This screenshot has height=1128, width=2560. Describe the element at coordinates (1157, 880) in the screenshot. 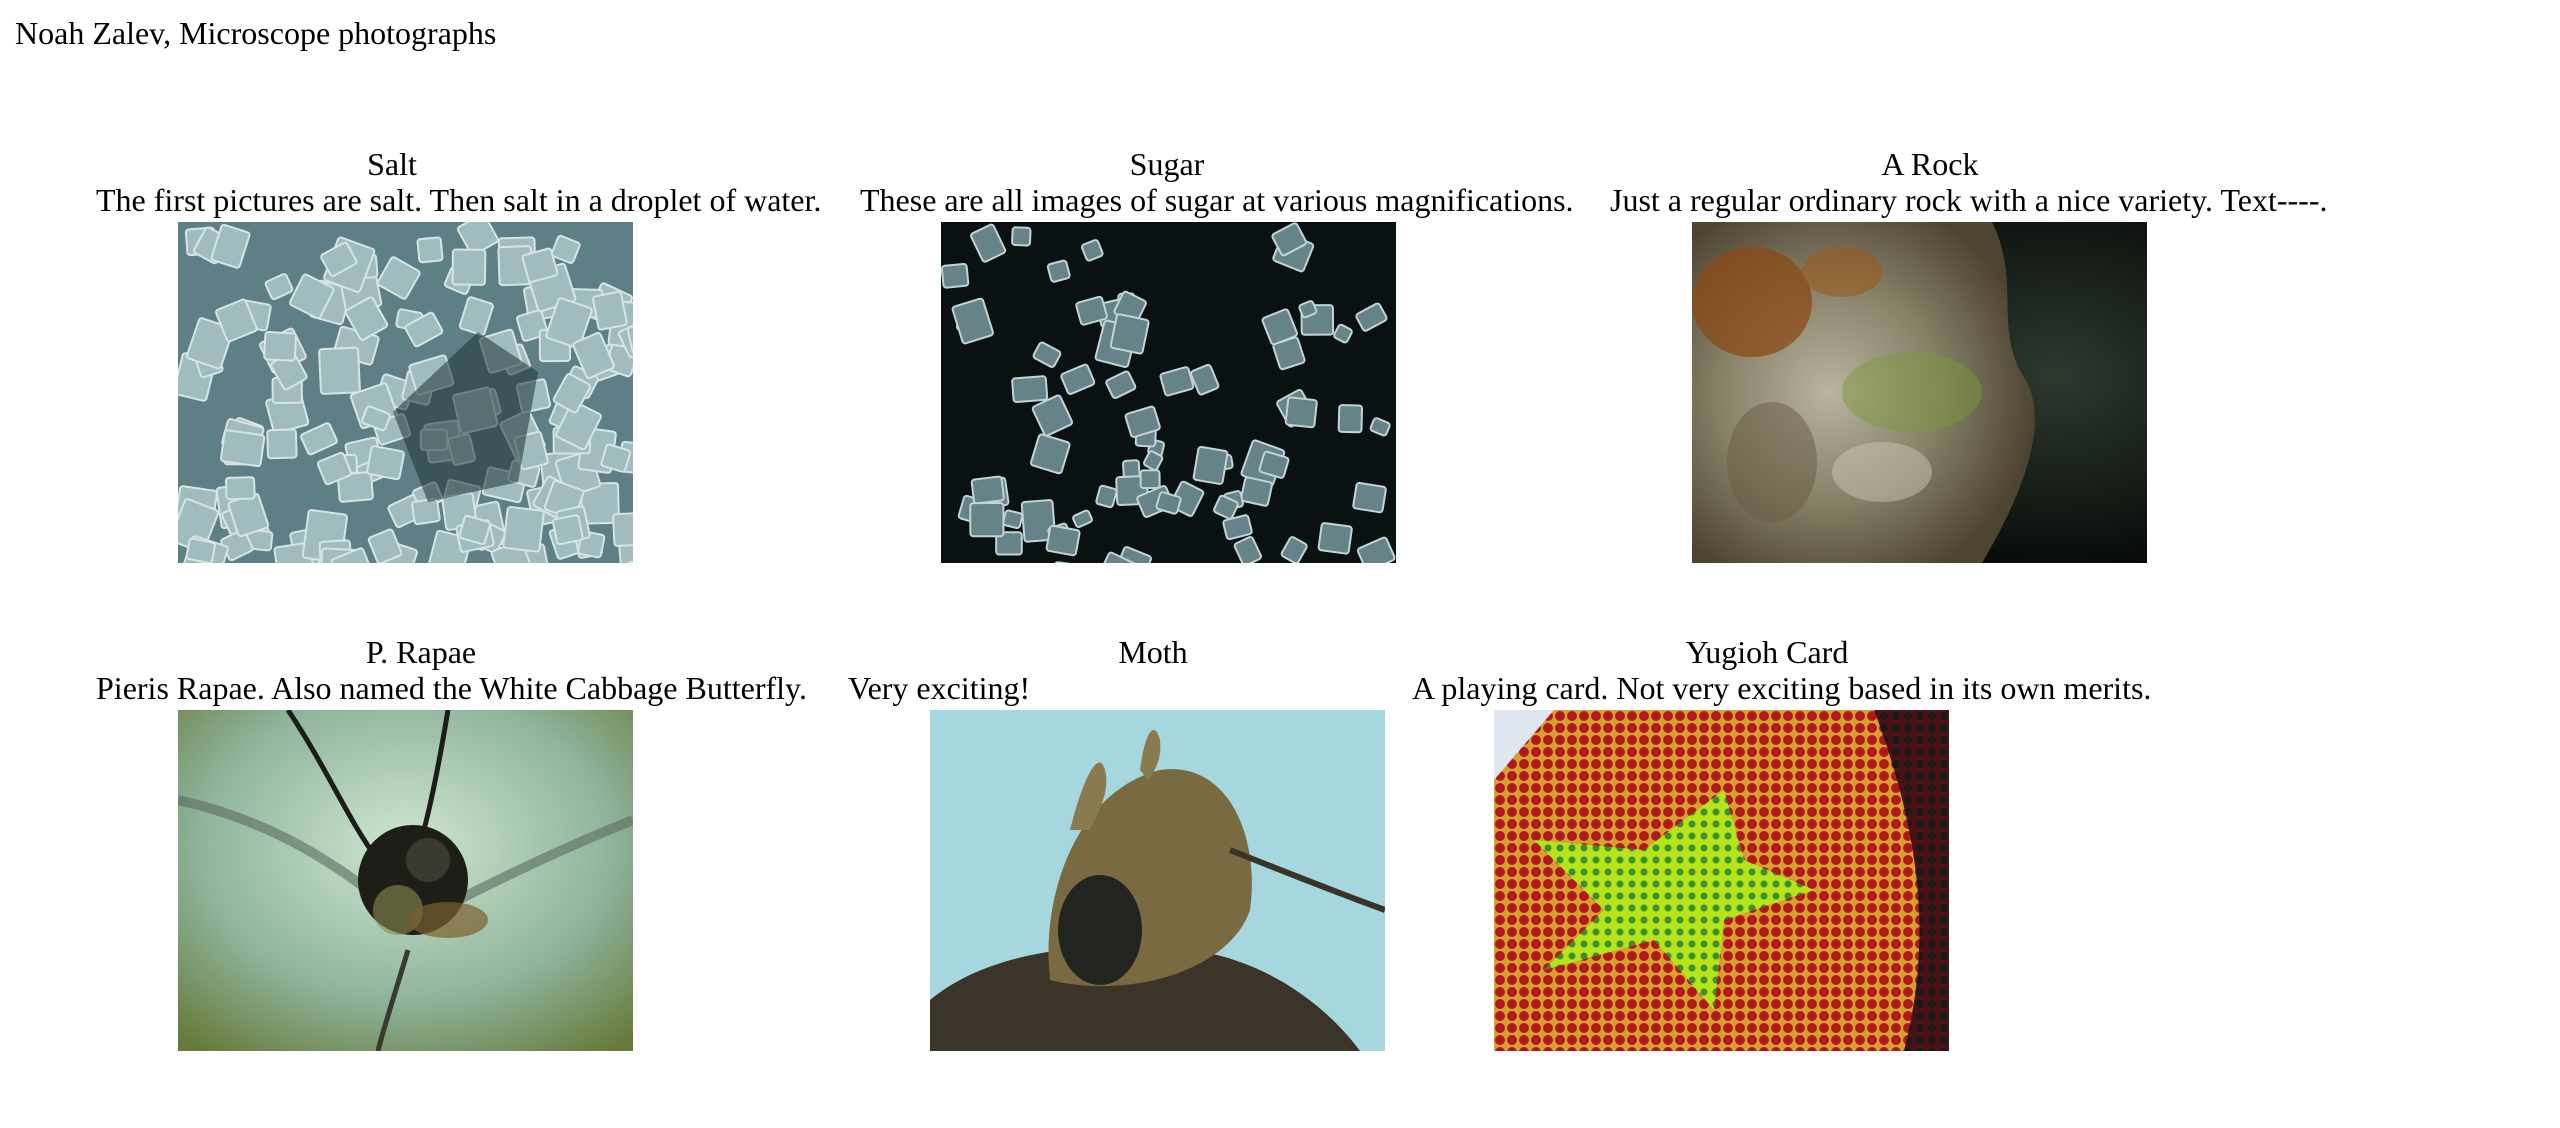

I see `moth-photo` at that location.